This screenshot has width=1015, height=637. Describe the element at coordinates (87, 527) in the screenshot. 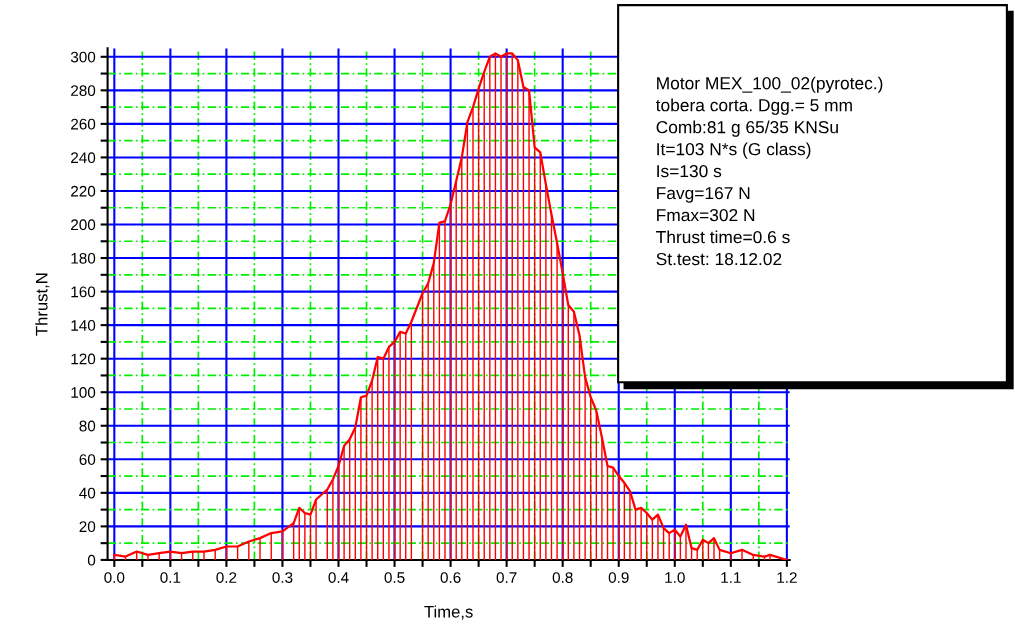

I see `y-tick-label: 20` at that location.